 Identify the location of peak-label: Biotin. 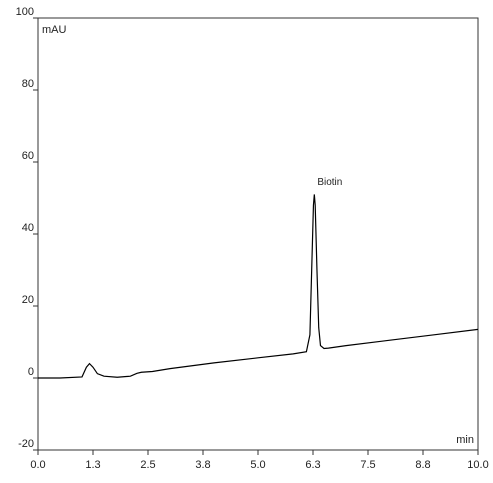
(329, 182).